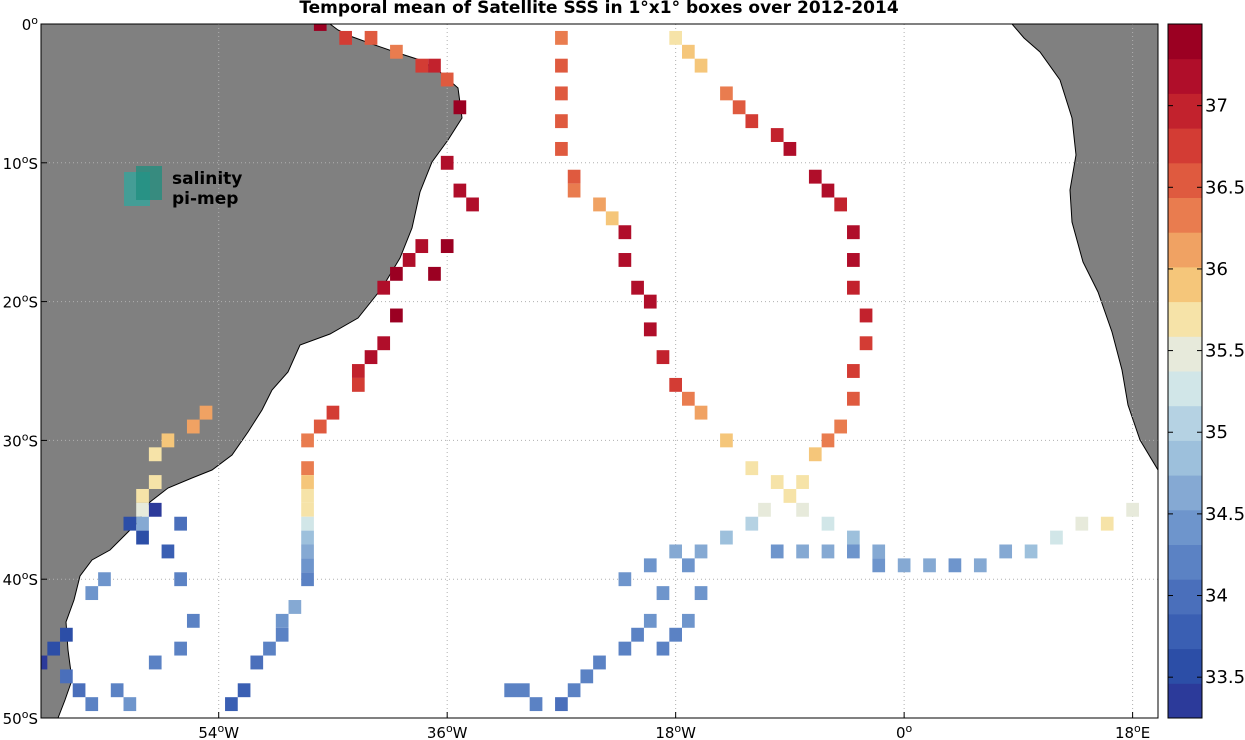  Describe the element at coordinates (20, 163) in the screenshot. I see `y-tick-label: 10oS` at that location.